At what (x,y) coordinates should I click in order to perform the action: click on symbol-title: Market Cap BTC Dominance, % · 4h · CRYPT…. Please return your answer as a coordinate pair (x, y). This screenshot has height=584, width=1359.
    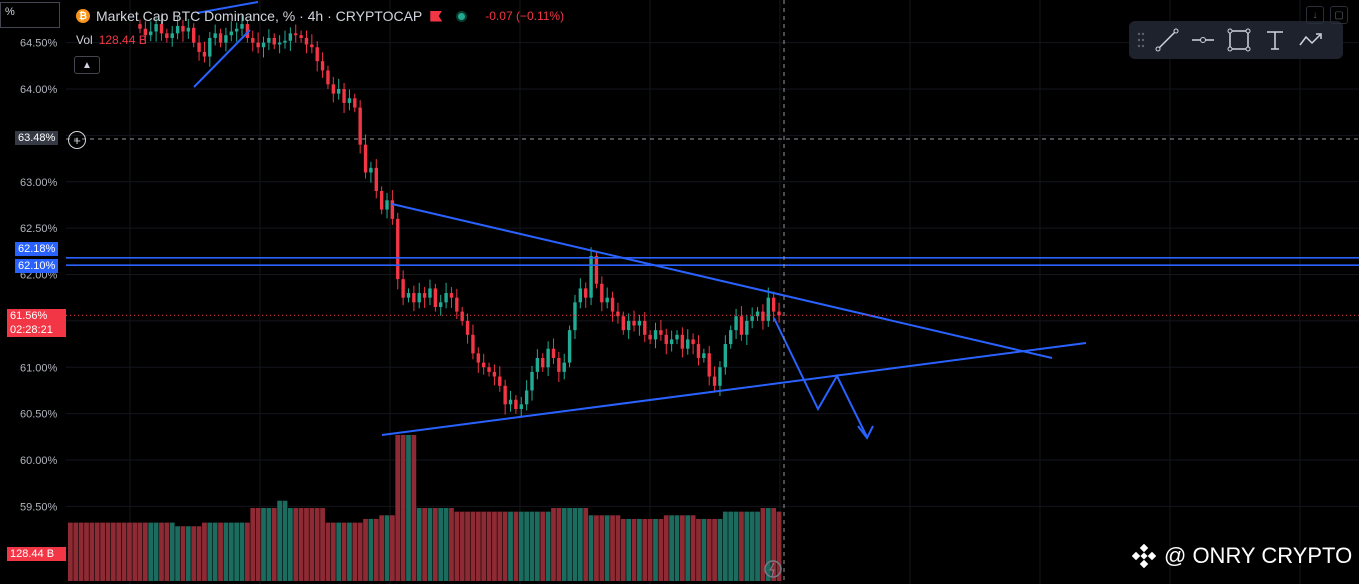
    Looking at the image, I should click on (259, 16).